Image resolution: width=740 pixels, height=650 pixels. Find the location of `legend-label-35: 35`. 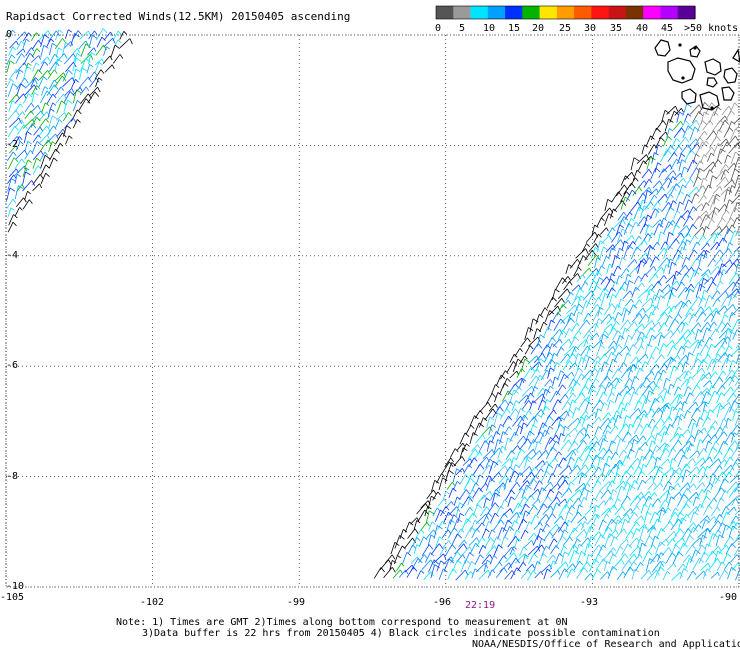

legend-label-35: 35 is located at coordinates (616, 28).